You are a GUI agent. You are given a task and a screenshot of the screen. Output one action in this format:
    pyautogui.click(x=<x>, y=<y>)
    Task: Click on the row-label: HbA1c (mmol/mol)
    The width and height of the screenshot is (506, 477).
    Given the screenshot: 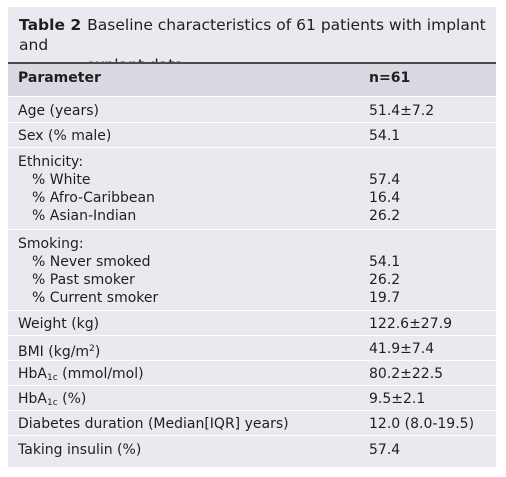 What is the action you would take?
    pyautogui.click(x=81, y=374)
    